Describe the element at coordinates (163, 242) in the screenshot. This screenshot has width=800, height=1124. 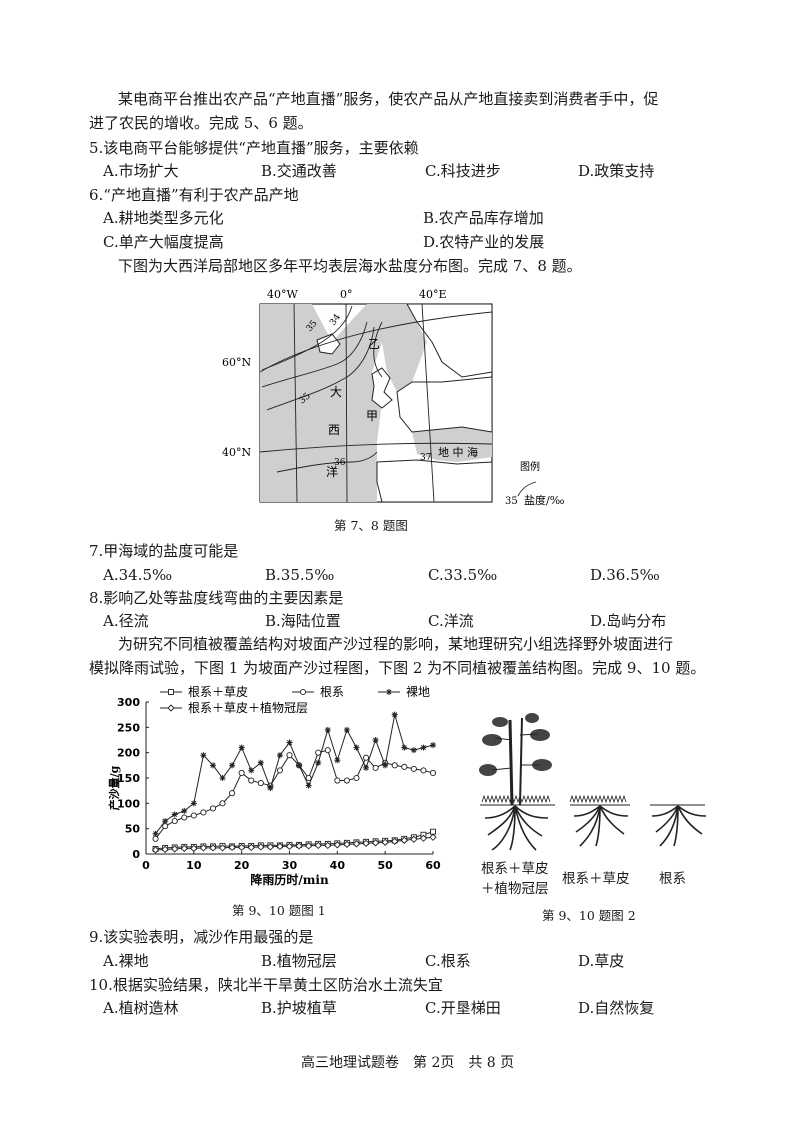
I see `question-6-option-c: C.单产大幅度提高` at that location.